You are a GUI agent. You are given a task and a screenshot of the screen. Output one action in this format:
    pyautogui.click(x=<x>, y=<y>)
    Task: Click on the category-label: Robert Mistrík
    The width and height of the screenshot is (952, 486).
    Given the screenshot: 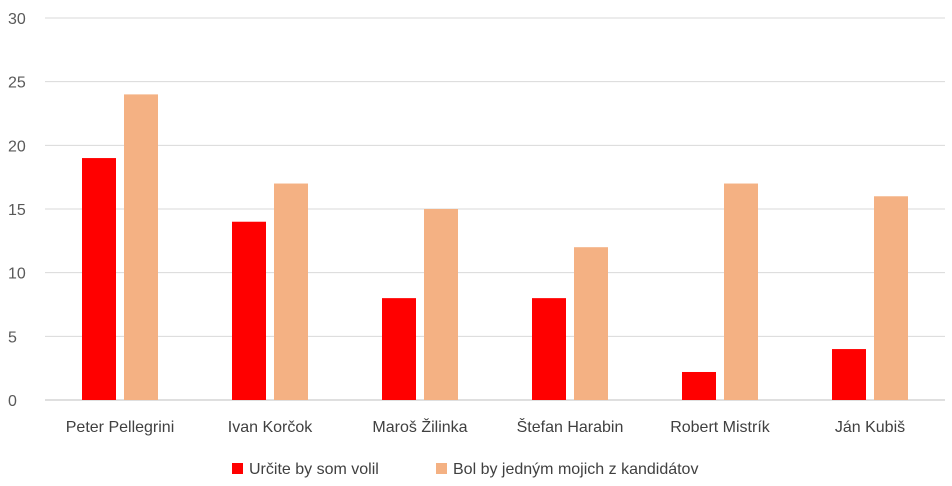 What is the action you would take?
    pyautogui.click(x=720, y=427)
    